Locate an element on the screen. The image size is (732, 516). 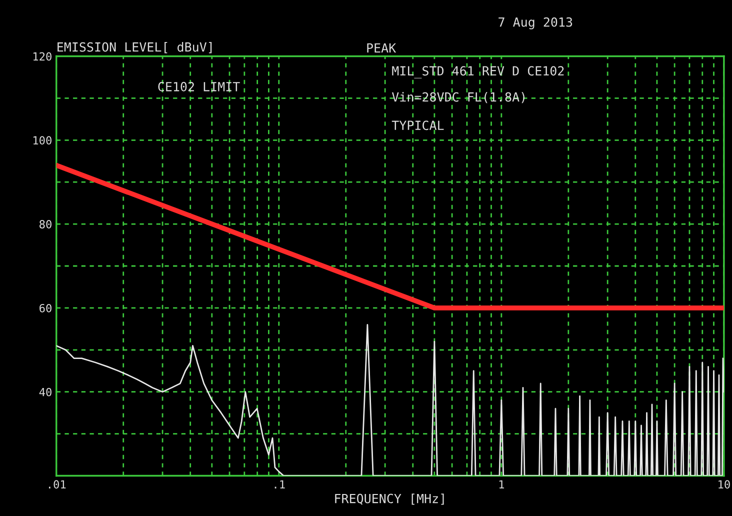
x-tick-label: .1 is located at coordinates (279, 484).